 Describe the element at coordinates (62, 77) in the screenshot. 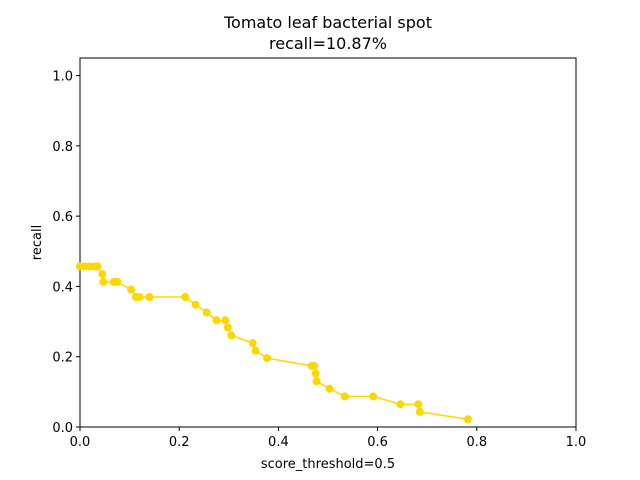

I see `y-tick-label: 1.0` at that location.